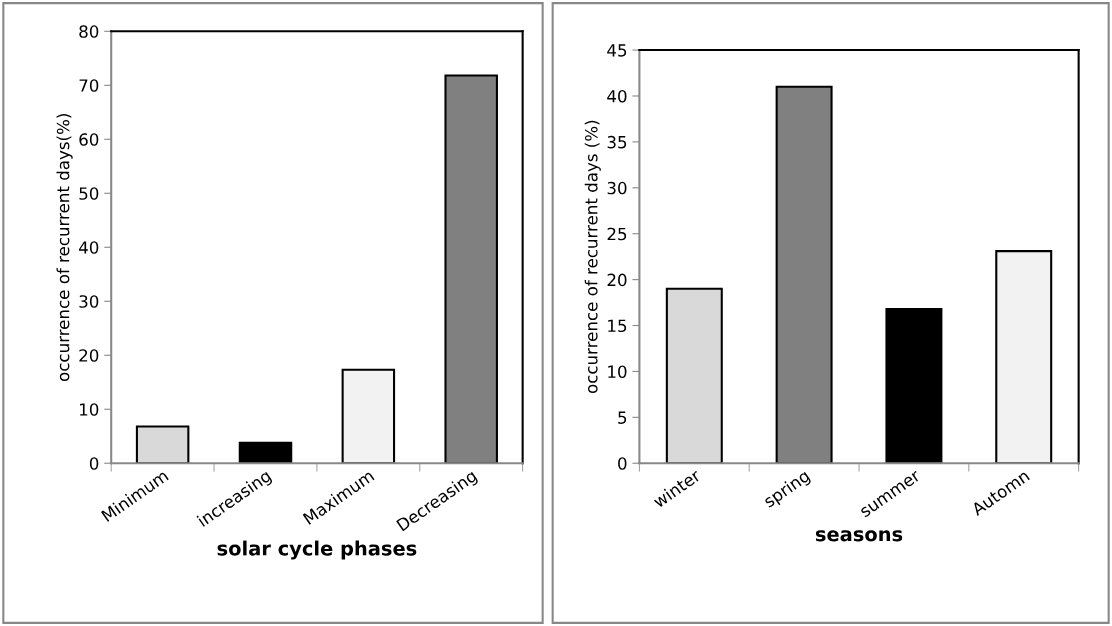 The width and height of the screenshot is (1112, 626). What do you see at coordinates (89, 139) in the screenshot?
I see `y-tick-label: 60` at bounding box center [89, 139].